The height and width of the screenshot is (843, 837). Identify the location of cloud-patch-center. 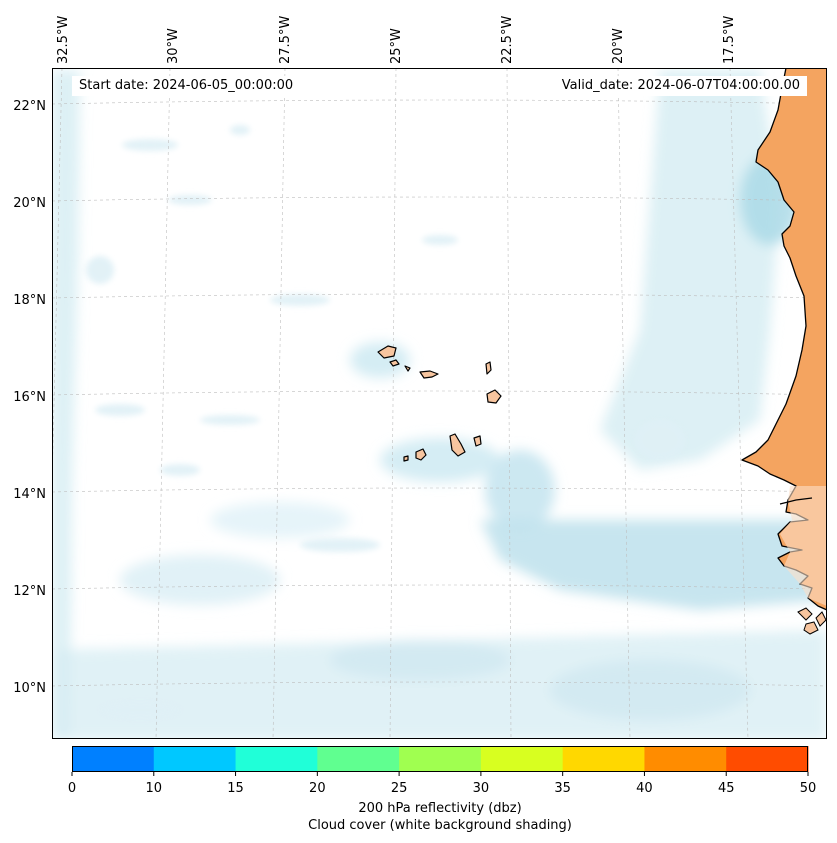
(520, 490).